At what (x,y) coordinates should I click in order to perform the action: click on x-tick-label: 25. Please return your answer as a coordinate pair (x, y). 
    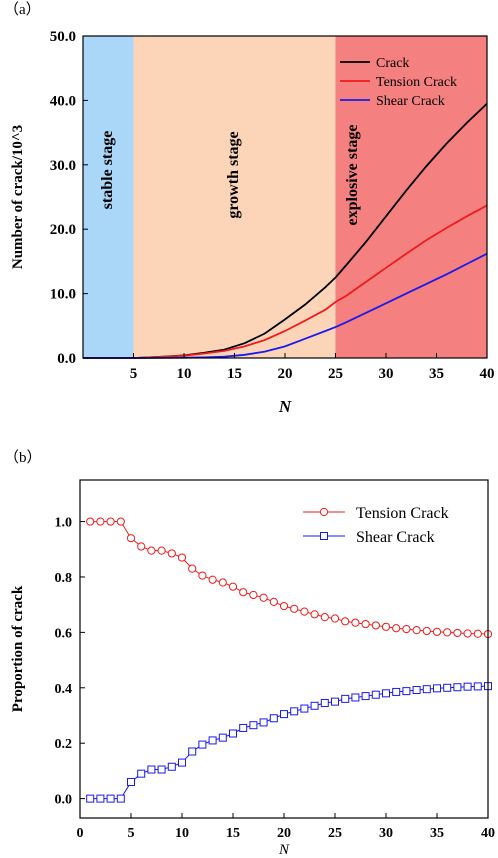
    Looking at the image, I should click on (335, 833).